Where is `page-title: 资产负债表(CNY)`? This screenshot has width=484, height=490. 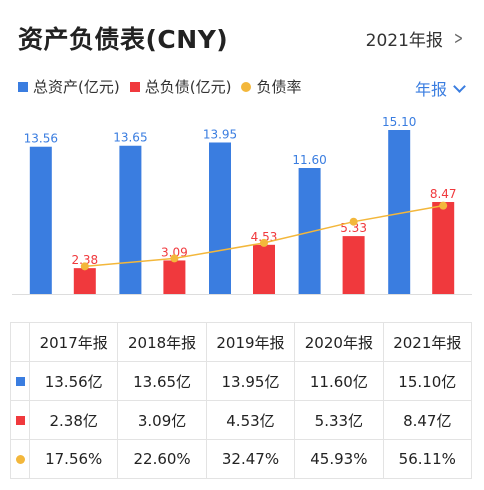 page-title: 资产负债表(CNY) is located at coordinates (123, 39).